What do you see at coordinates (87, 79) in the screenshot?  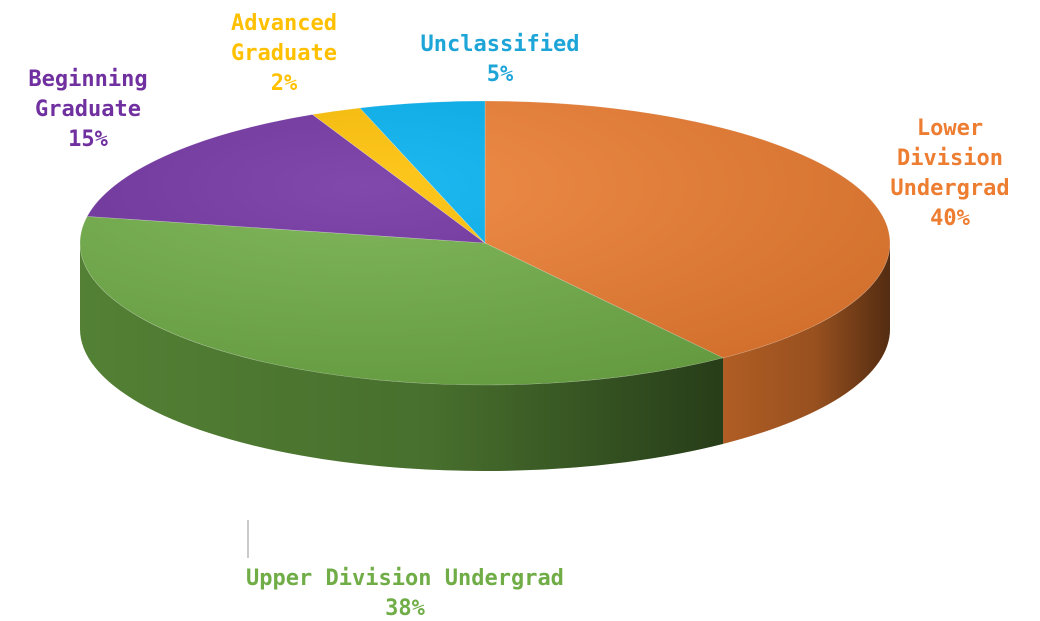 I see `slice-label-2-line-0: Beginning` at bounding box center [87, 79].